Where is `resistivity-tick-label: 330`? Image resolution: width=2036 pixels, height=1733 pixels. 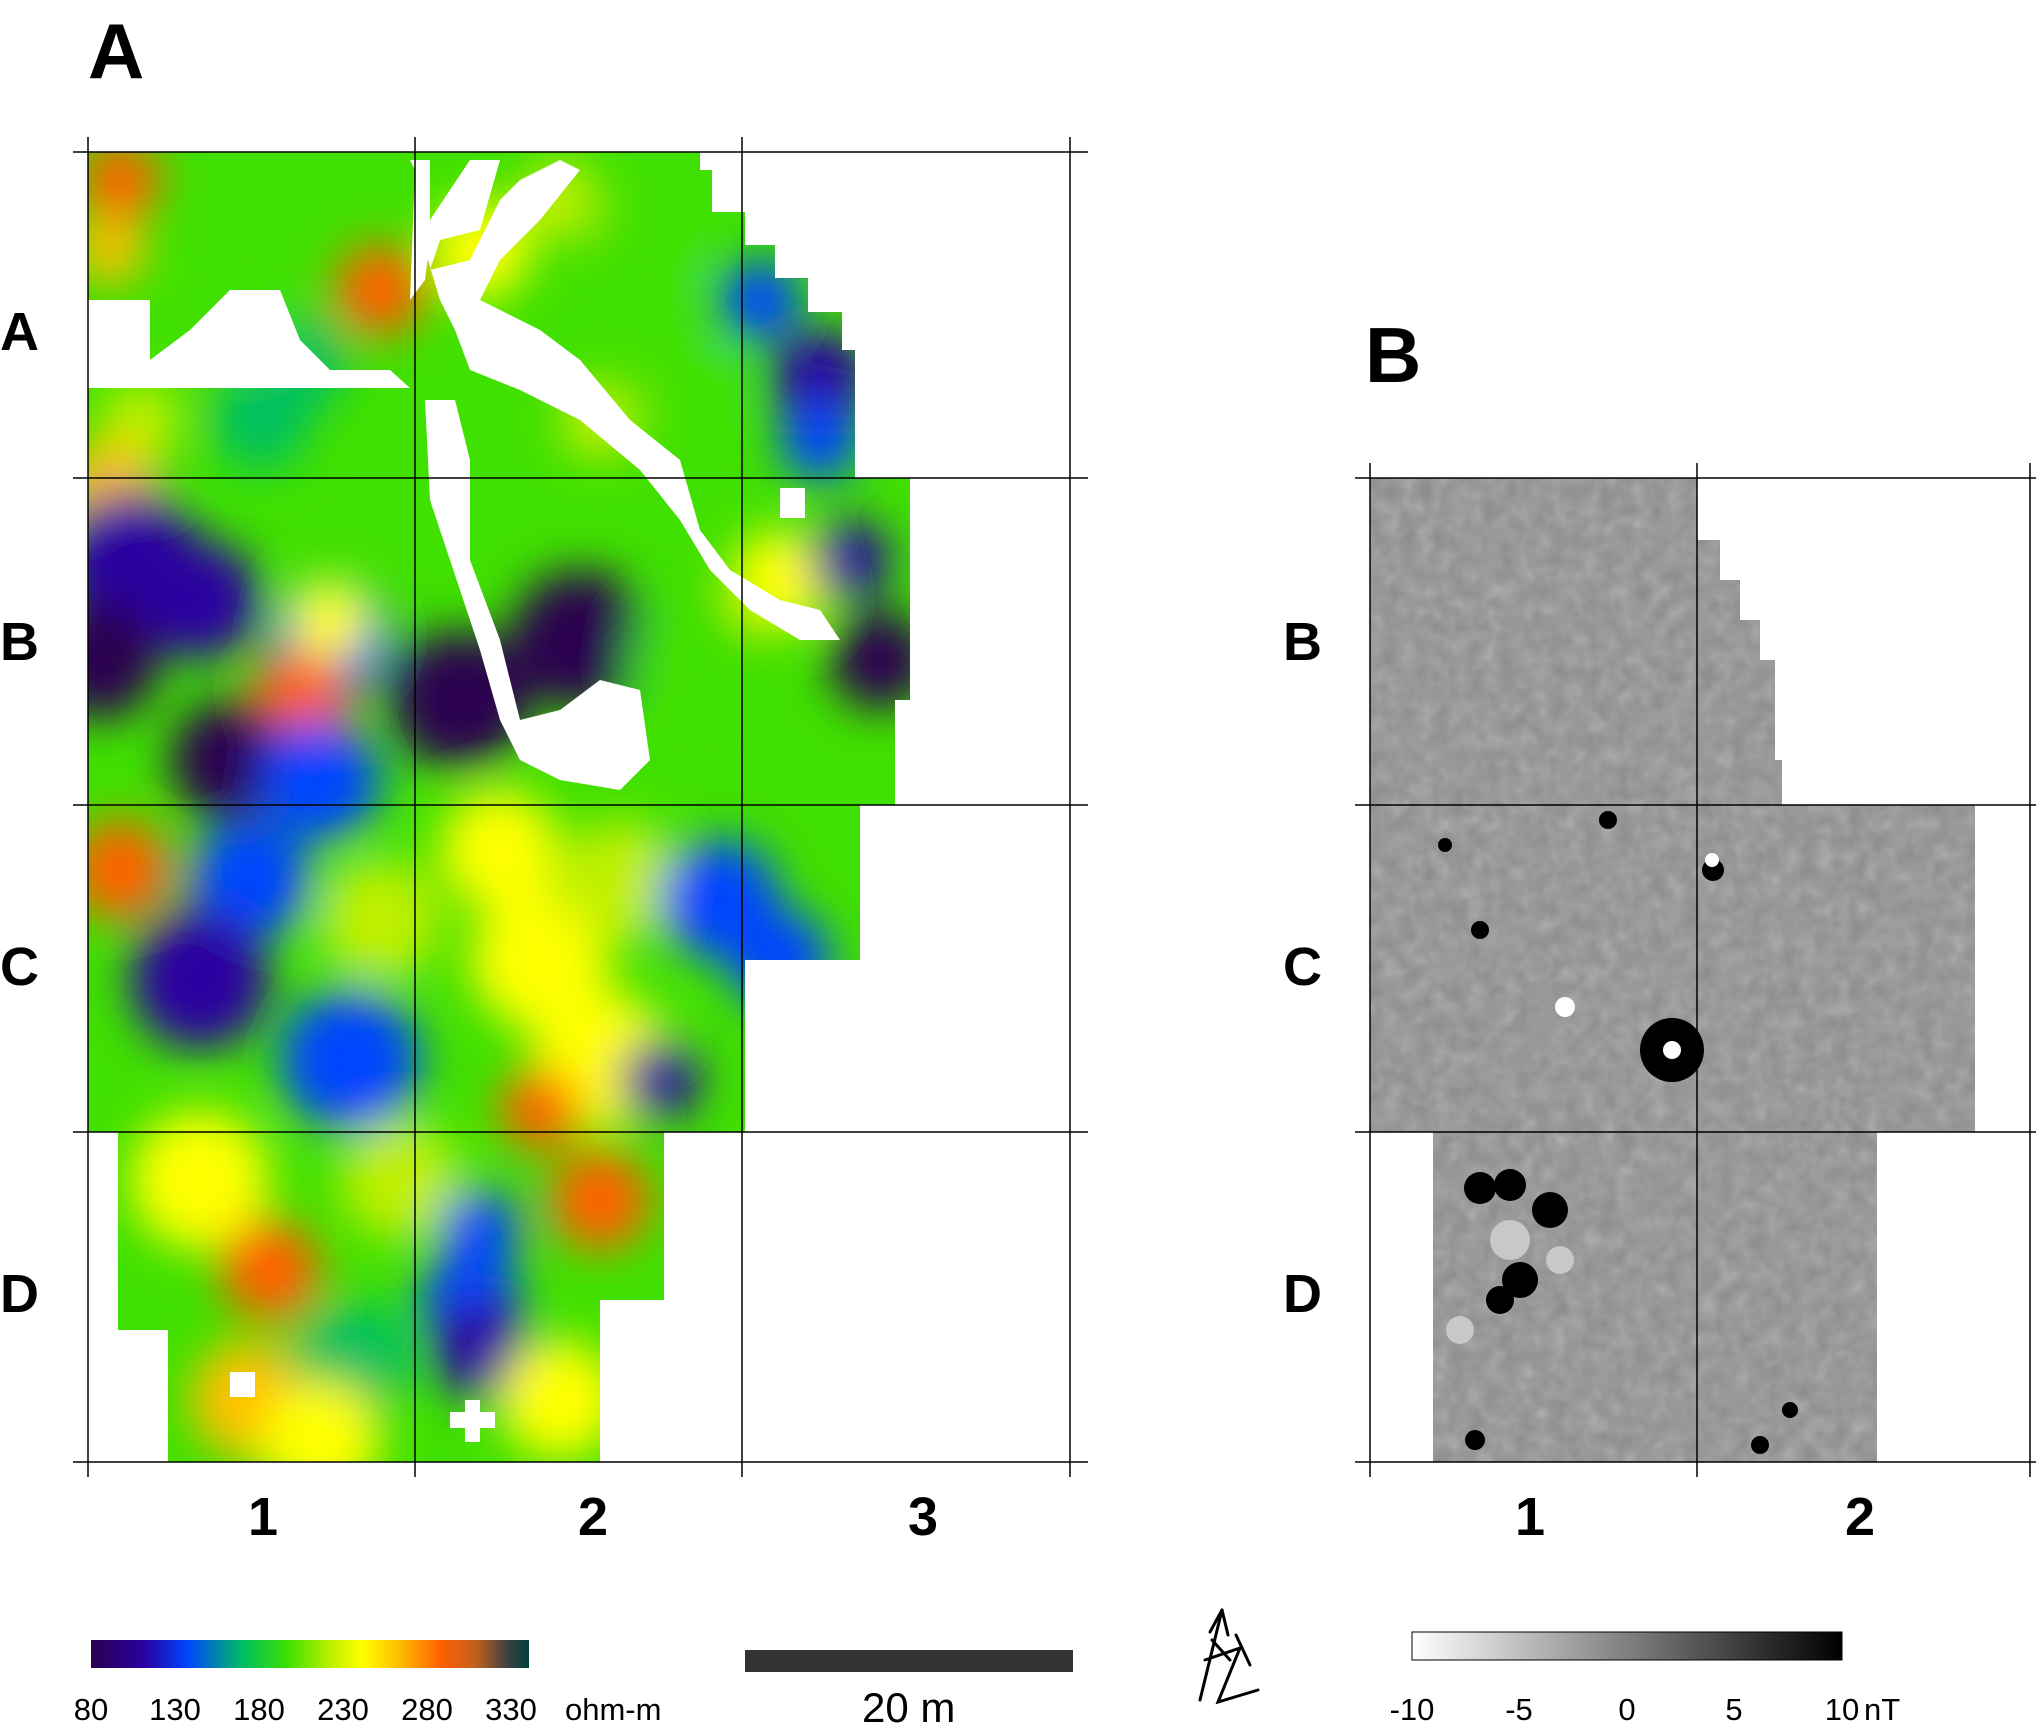 resistivity-tick-label: 330 is located at coordinates (511, 1709).